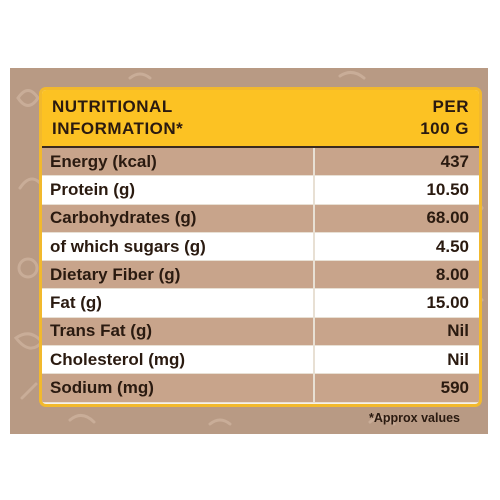 The width and height of the screenshot is (500, 500). Describe the element at coordinates (178, 303) in the screenshot. I see `nutrient-name: Fat (g)` at that location.